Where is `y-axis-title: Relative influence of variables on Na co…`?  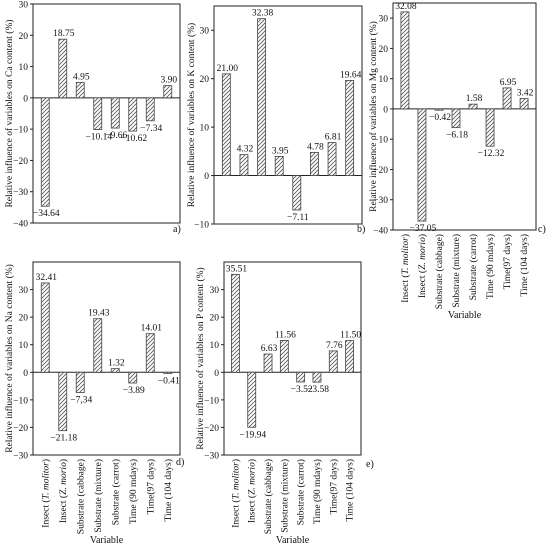
y-axis-title: Relative influence of variables on Na co… is located at coordinates (9, 358).